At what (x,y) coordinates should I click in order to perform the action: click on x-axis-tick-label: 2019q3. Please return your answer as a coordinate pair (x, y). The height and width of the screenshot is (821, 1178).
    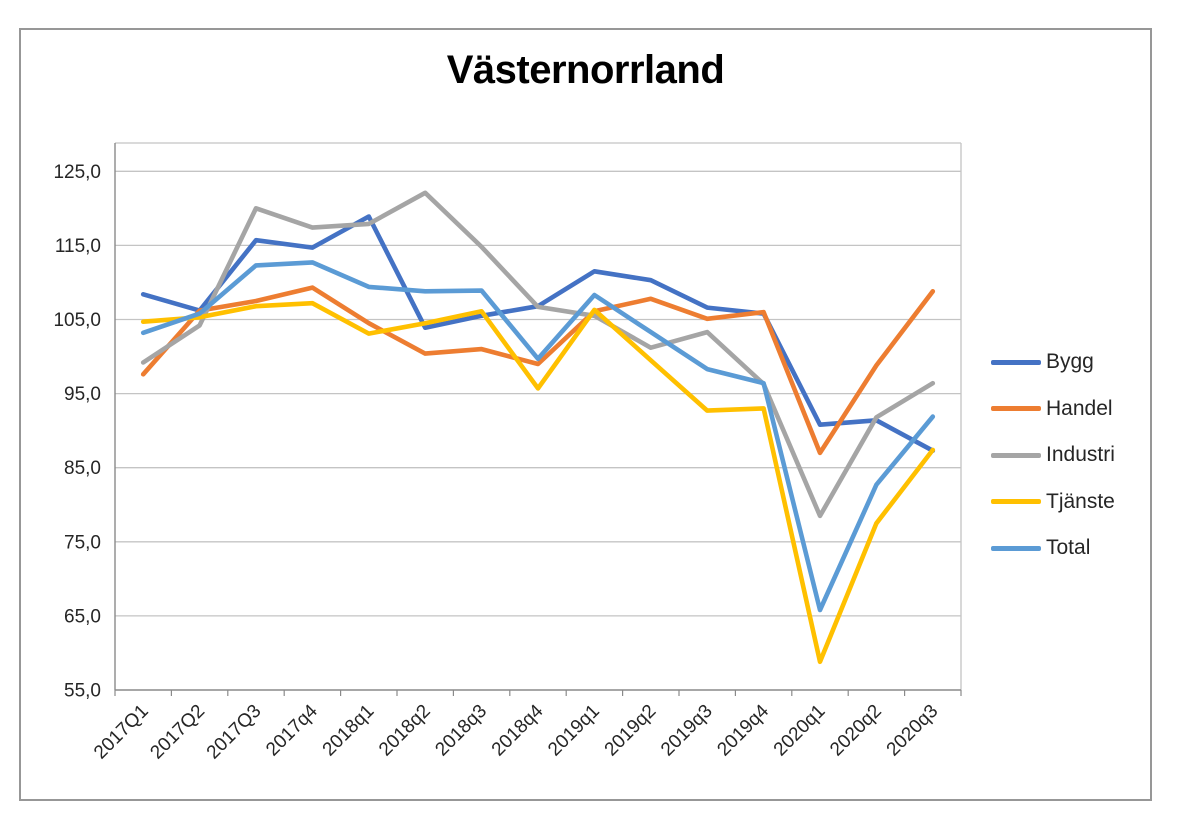
    Looking at the image, I should click on (687, 731).